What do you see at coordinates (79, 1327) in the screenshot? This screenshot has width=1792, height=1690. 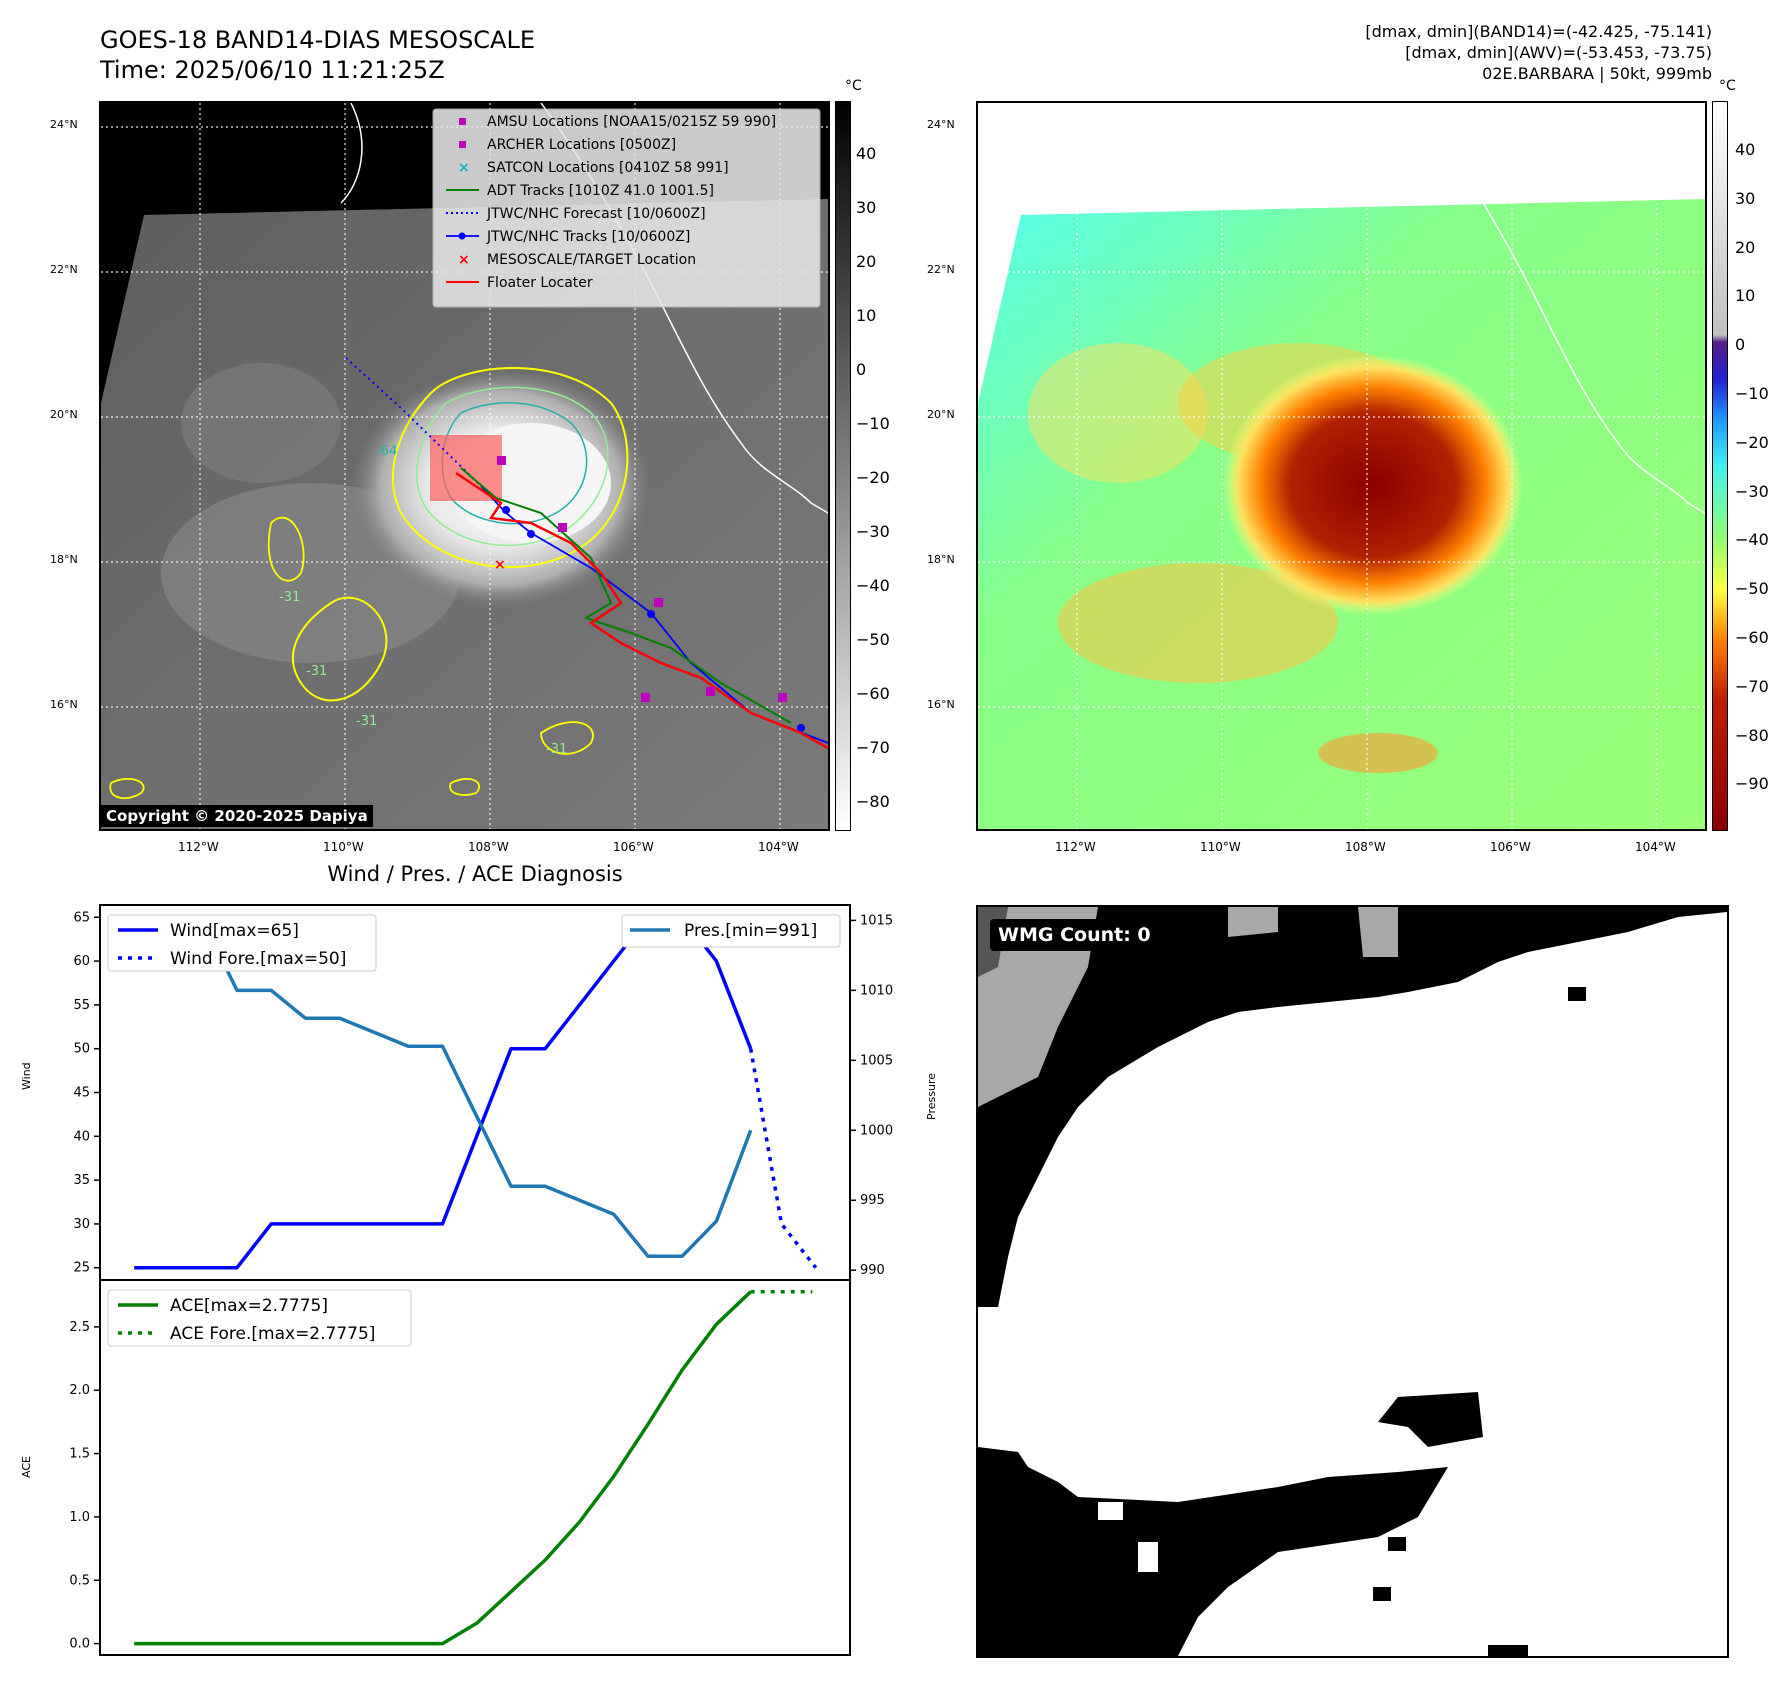 I see `axis-tick-label: 2.5` at bounding box center [79, 1327].